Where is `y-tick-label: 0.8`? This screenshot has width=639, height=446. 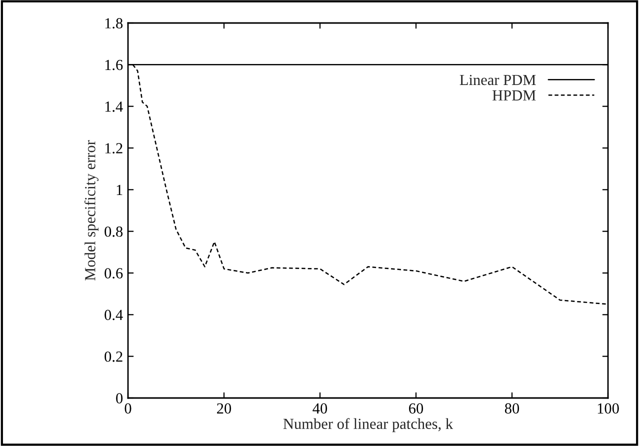
y-tick-label: 0.8 is located at coordinates (113, 231).